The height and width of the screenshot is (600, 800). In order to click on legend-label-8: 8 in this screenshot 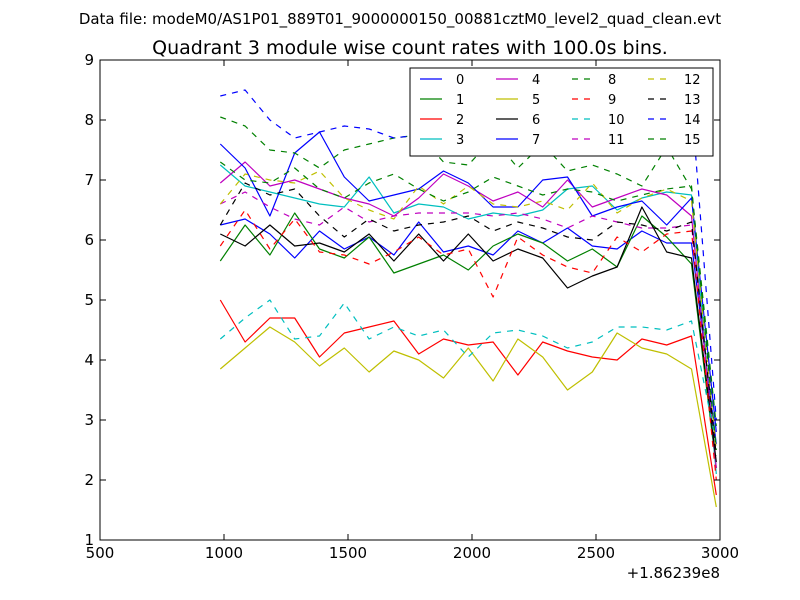, I will do `click(612, 80)`.